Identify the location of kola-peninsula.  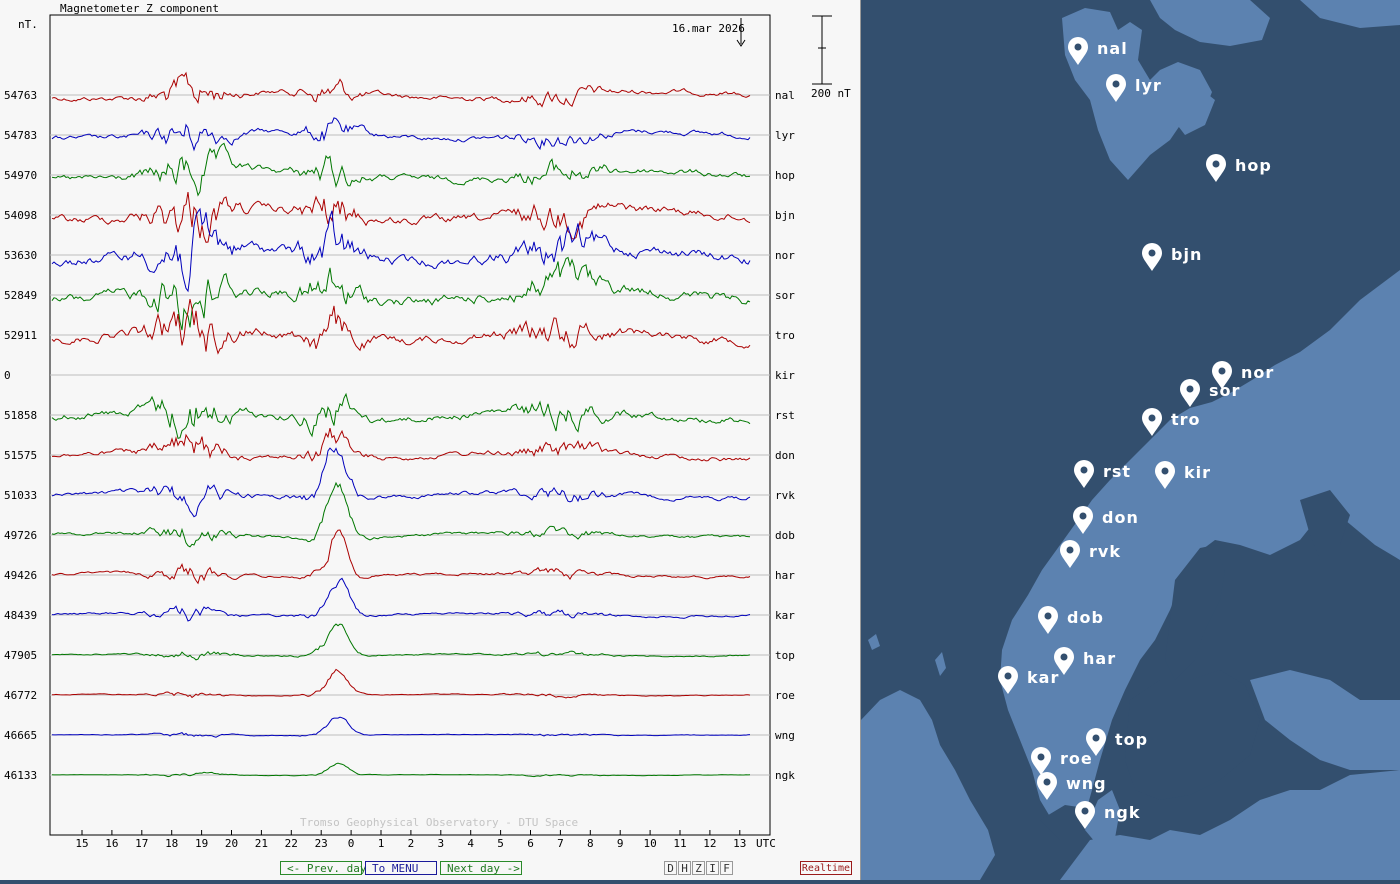
(1340, 500).